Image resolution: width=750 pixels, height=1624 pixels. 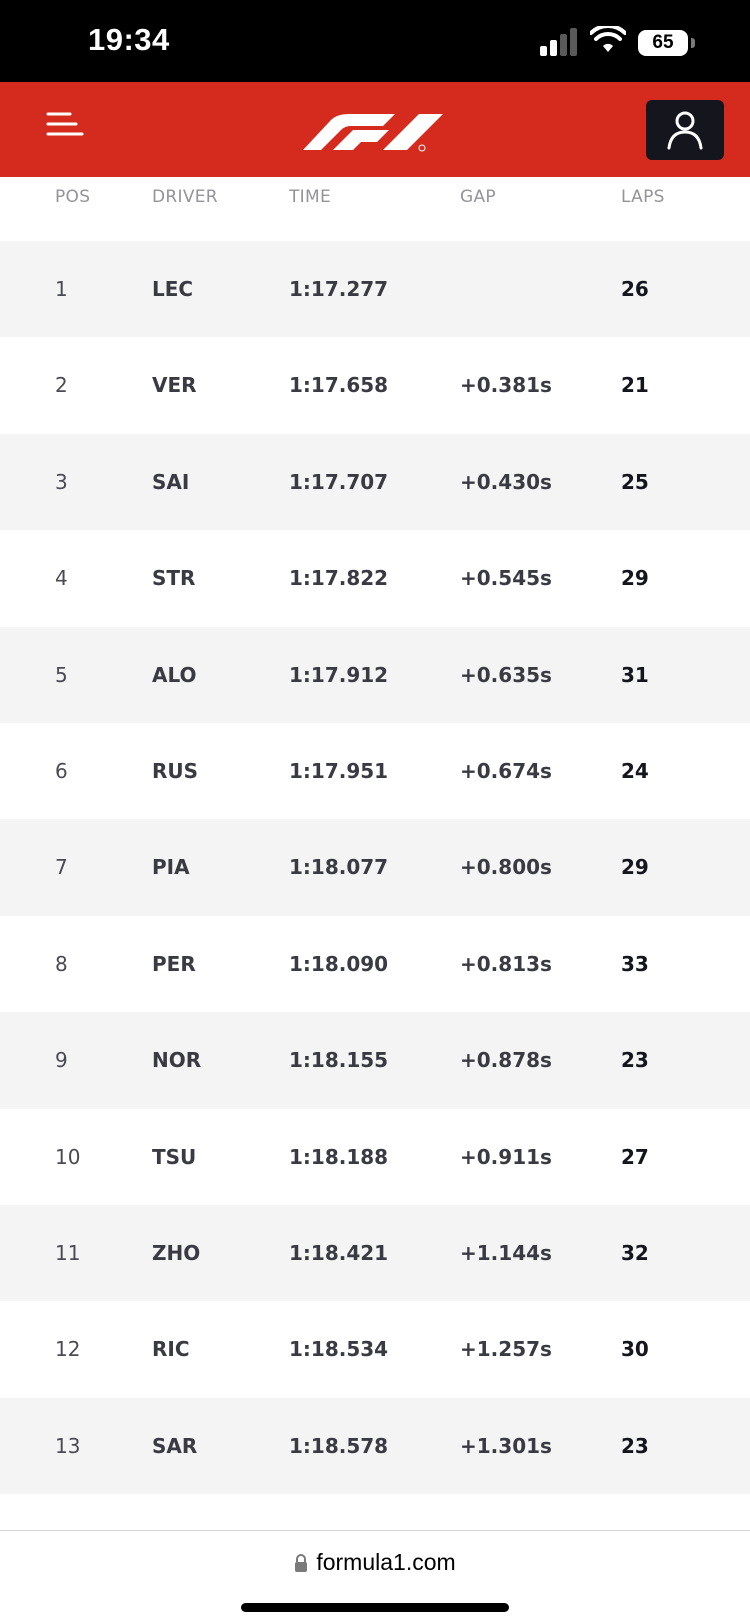 I want to click on cell-gap: +0.800s, so click(x=506, y=867).